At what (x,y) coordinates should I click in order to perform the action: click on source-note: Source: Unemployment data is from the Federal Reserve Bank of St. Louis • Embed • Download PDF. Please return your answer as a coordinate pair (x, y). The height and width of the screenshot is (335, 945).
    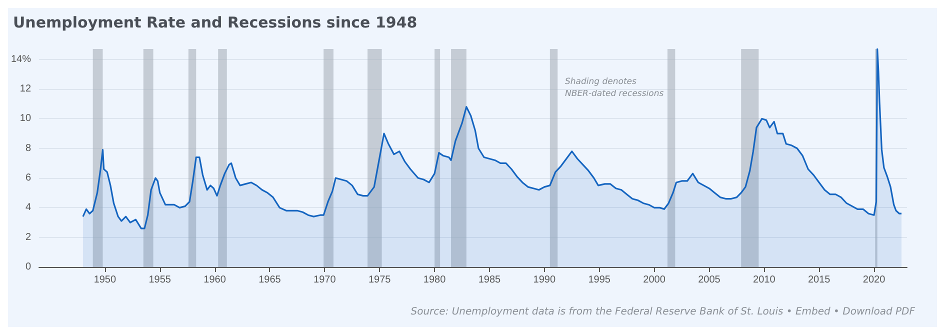
    Looking at the image, I should click on (663, 312).